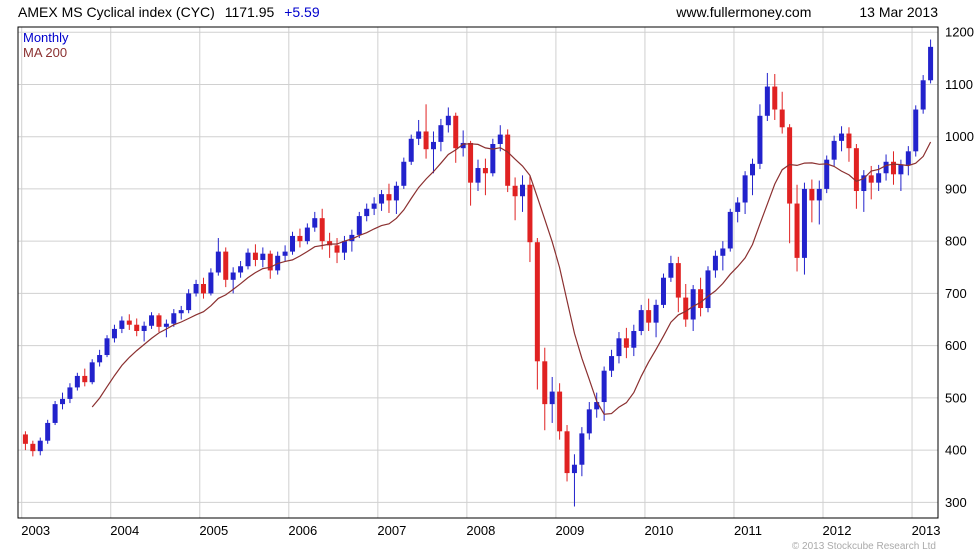  I want to click on source-website: www.fullermoney.com, so click(744, 12).